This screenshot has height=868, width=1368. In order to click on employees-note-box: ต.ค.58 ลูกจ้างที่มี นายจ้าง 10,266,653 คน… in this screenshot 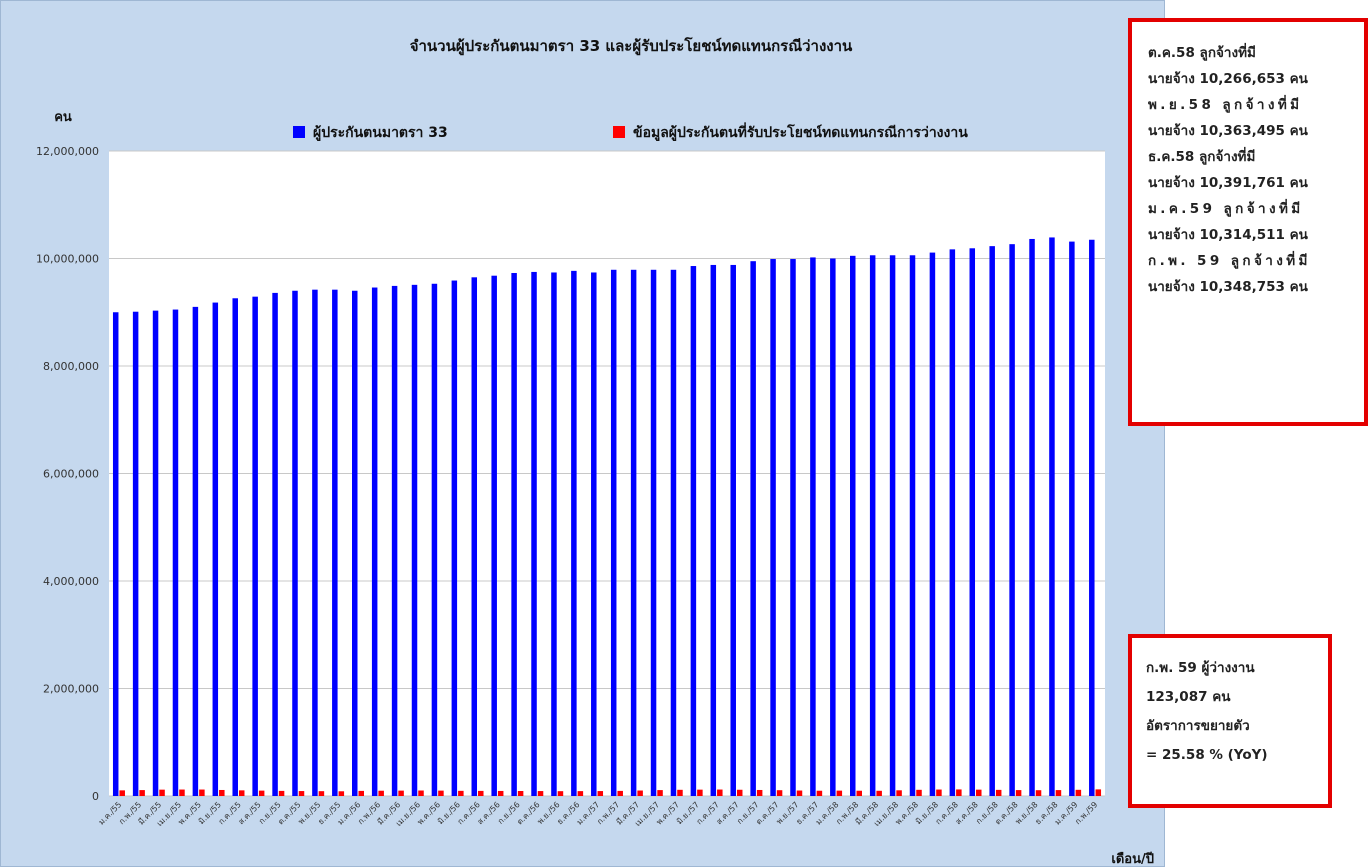, I will do `click(1248, 222)`.